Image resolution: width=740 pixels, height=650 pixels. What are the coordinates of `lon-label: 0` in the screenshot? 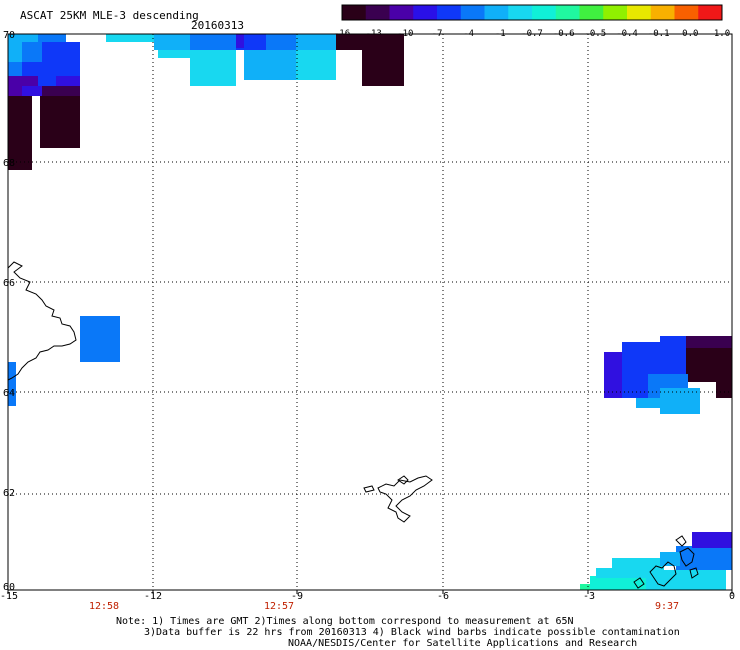 It's located at (732, 596).